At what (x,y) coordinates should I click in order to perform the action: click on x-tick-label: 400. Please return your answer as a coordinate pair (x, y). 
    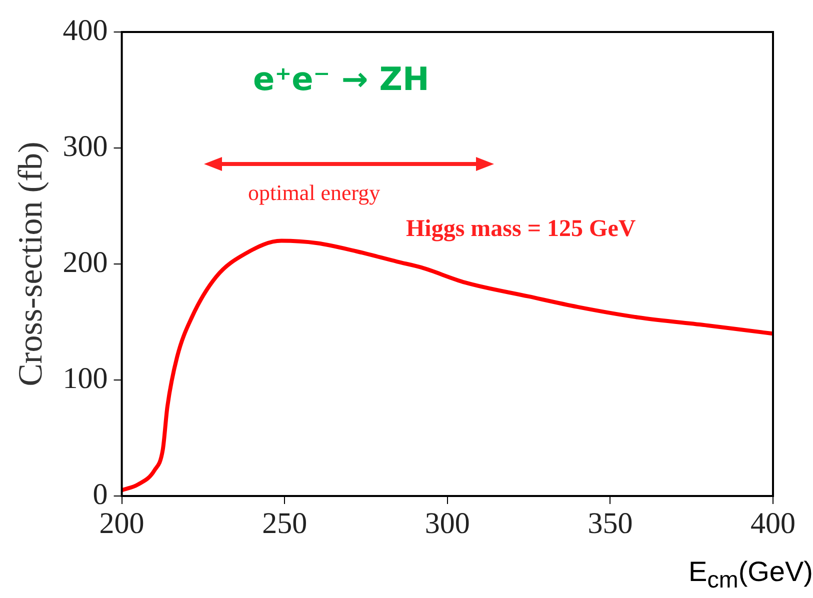
    Looking at the image, I should click on (773, 523).